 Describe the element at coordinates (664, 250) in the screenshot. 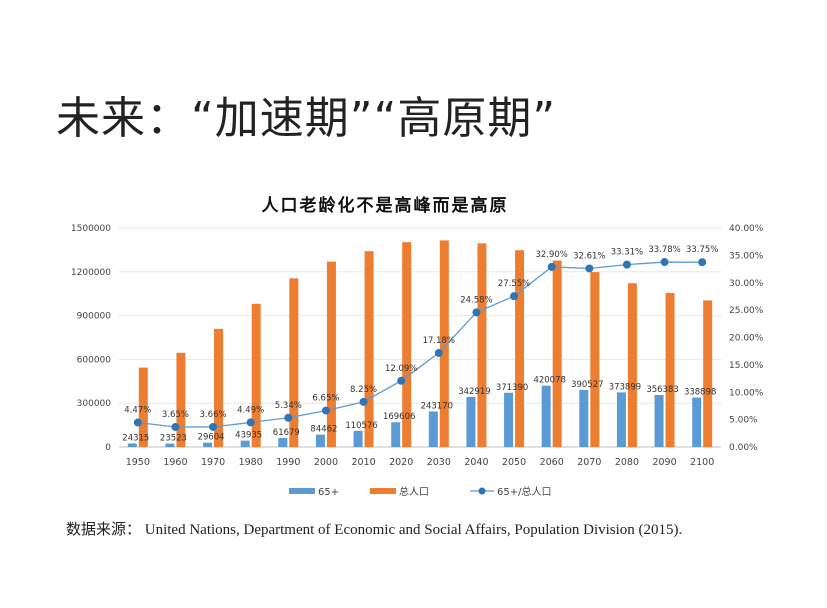

I see `ratio-label: 33.78%` at that location.